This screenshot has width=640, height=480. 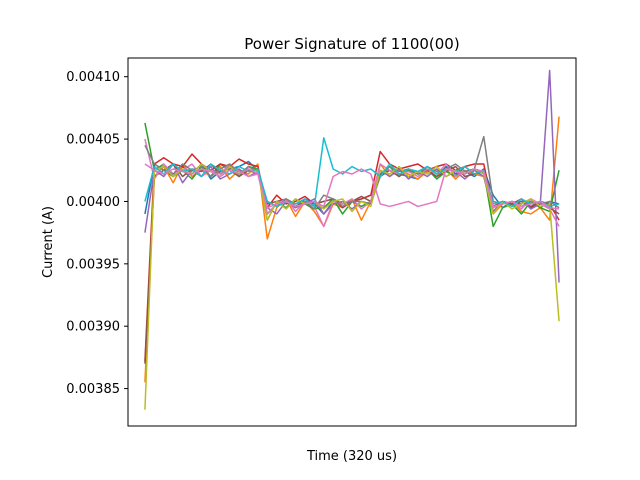 I want to click on chart-title: Power Signature of 1100(00), so click(x=351, y=44).